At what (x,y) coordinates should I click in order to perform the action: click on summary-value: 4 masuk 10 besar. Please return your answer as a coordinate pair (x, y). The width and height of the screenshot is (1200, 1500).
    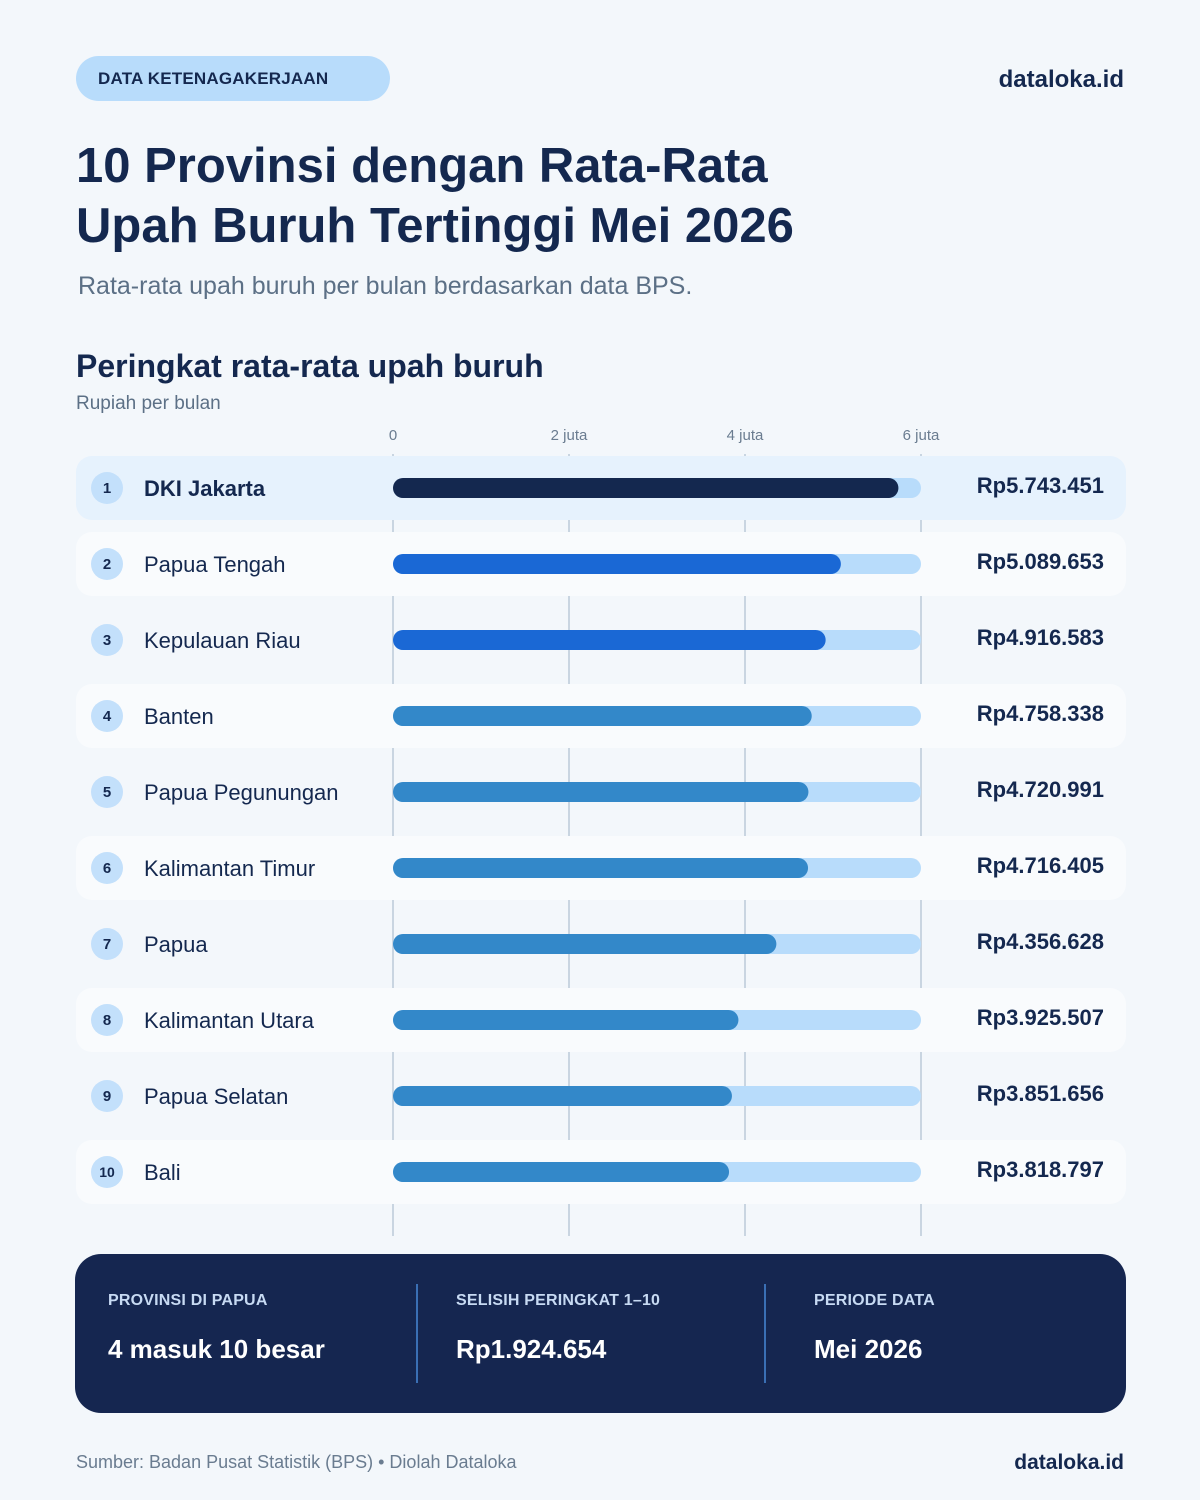
    Looking at the image, I should click on (216, 1349).